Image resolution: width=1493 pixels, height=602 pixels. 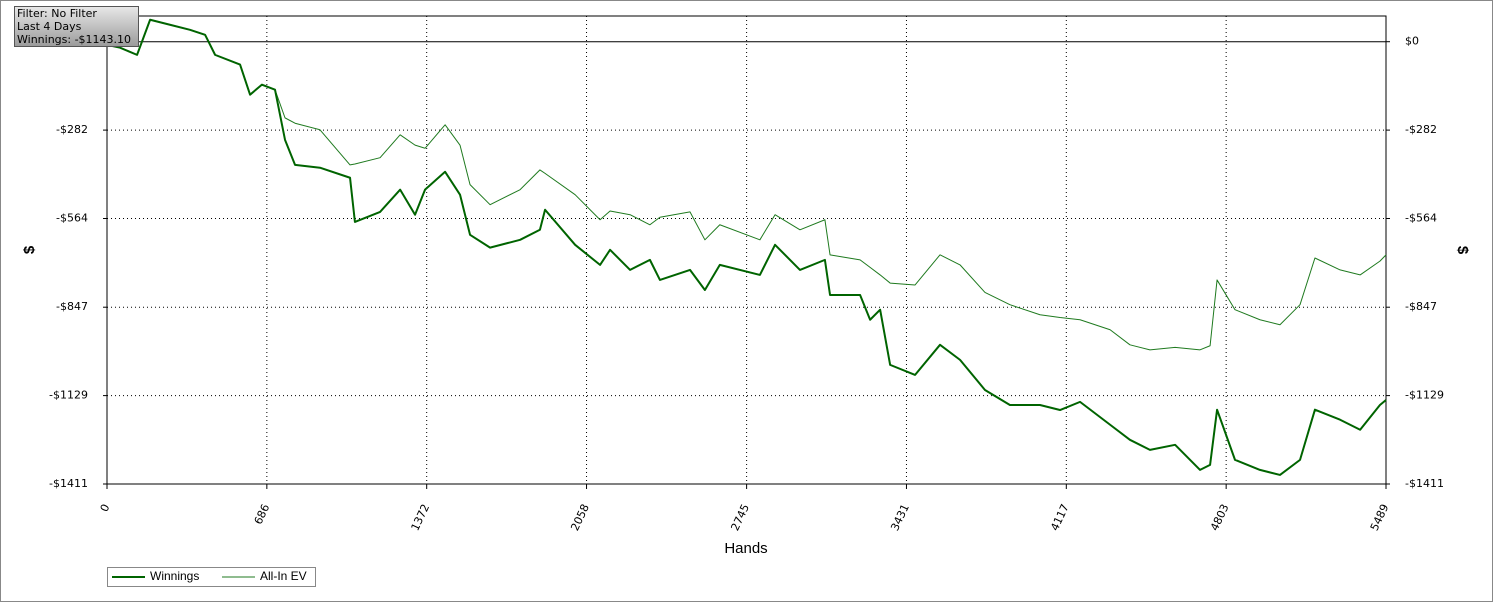 I want to click on info-text: Filter: No Filter, so click(x=57, y=13).